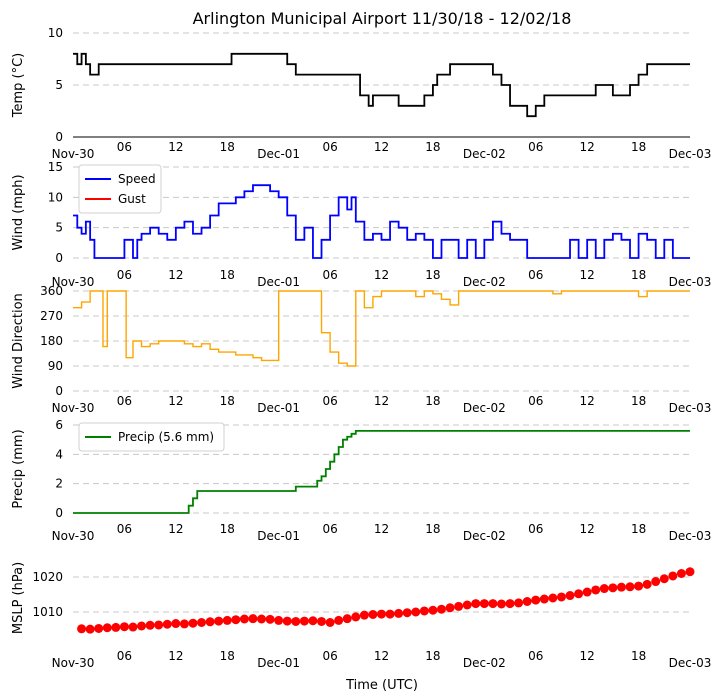 The height and width of the screenshot is (700, 722). I want to click on precip-ytick-label: 0, so click(59, 513).